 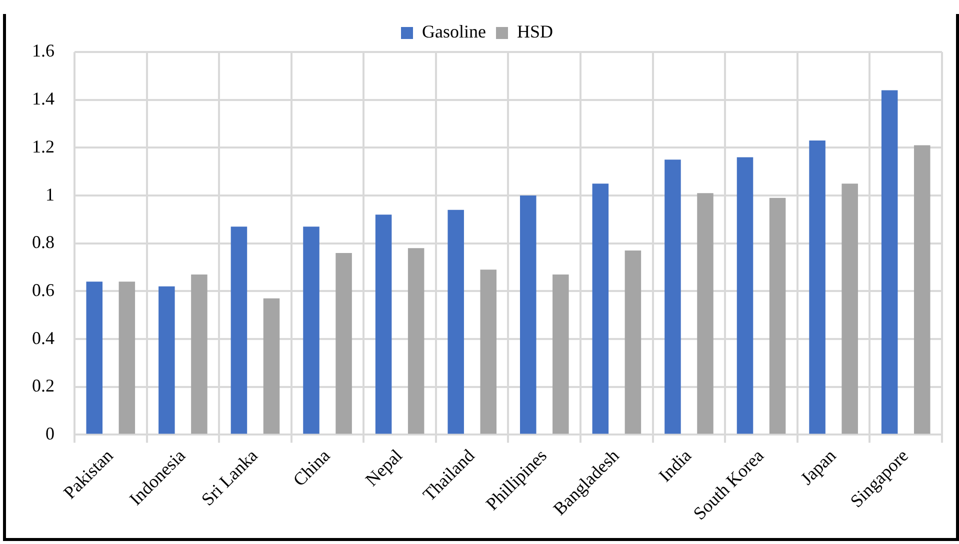 What do you see at coordinates (675, 465) in the screenshot?
I see `x-tick-label: India` at bounding box center [675, 465].